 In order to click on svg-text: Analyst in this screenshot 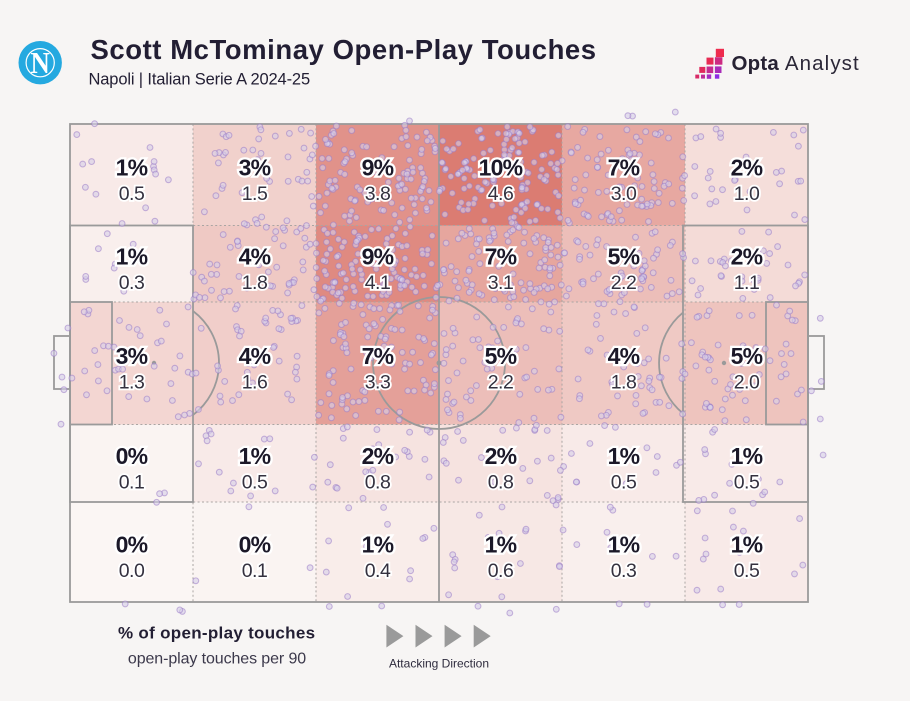, I will do `click(822, 63)`.